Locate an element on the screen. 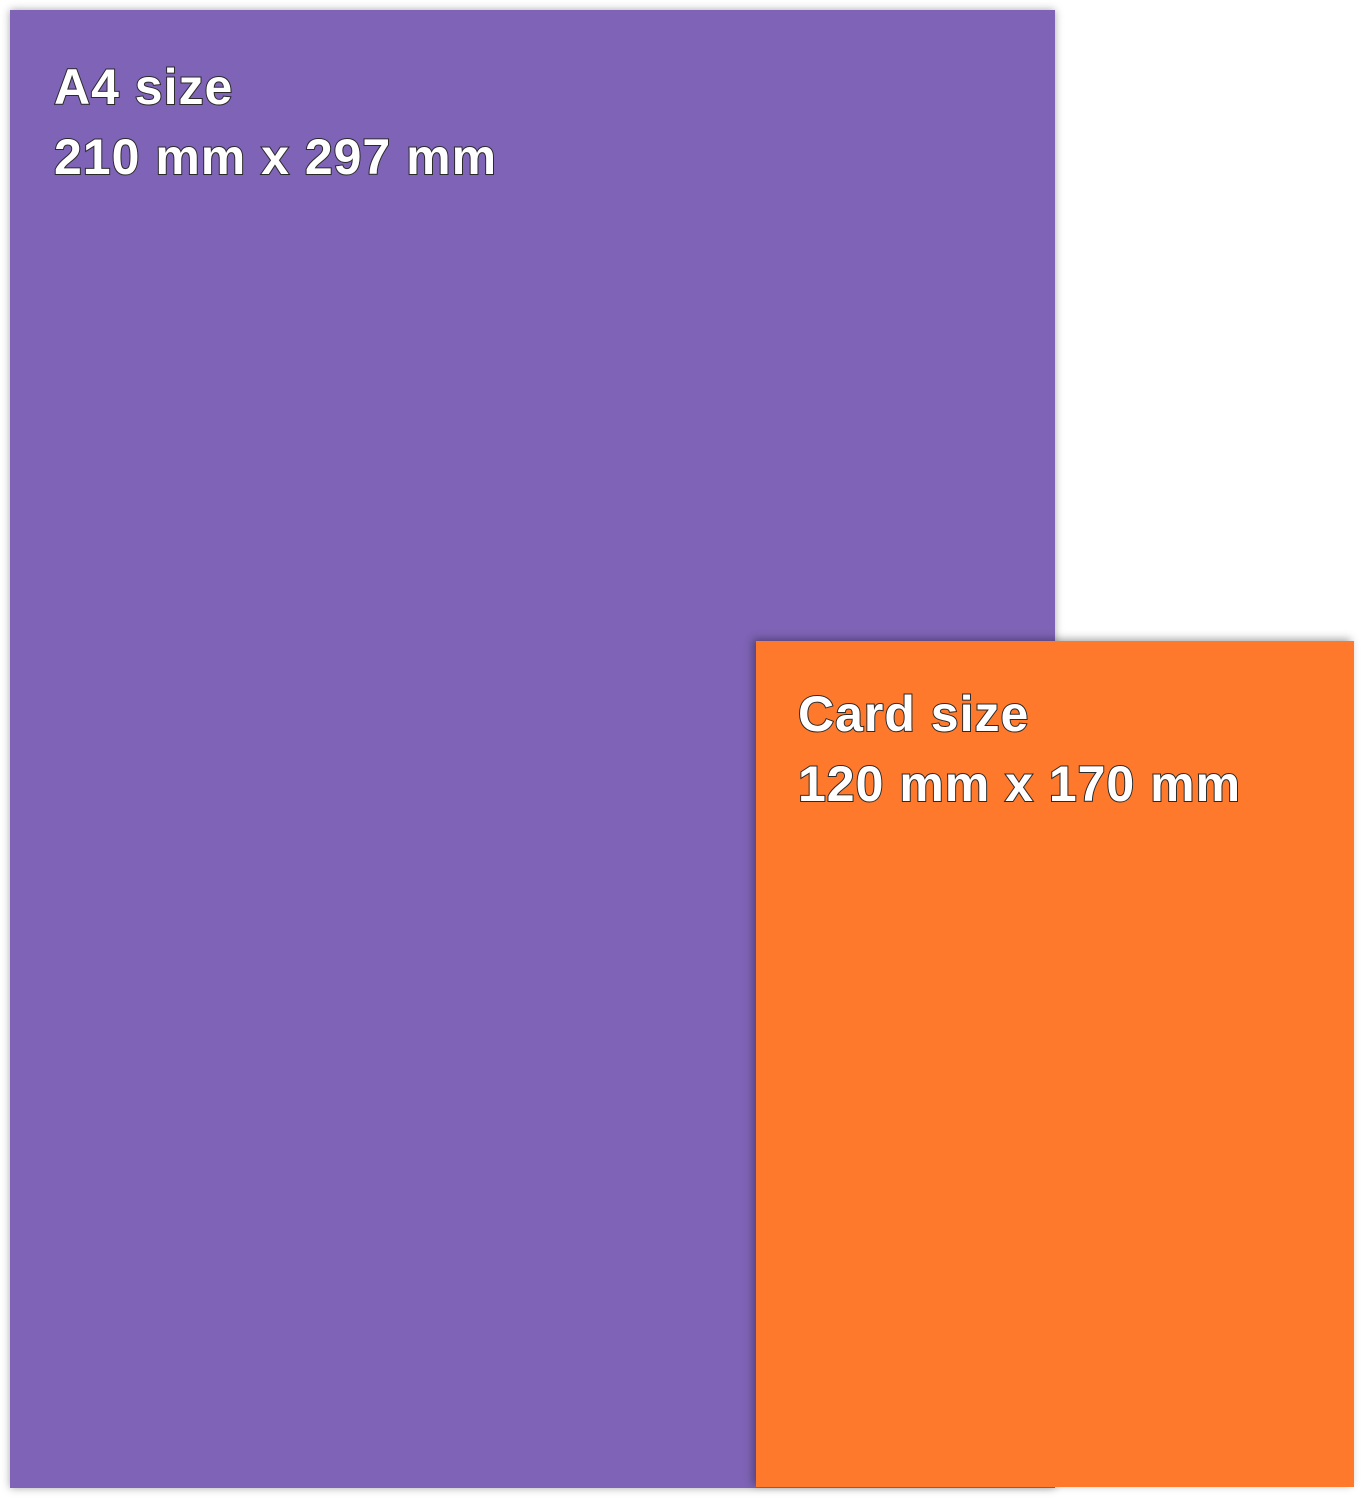 The height and width of the screenshot is (1500, 1365). a4-title: A4 size is located at coordinates (143, 87).